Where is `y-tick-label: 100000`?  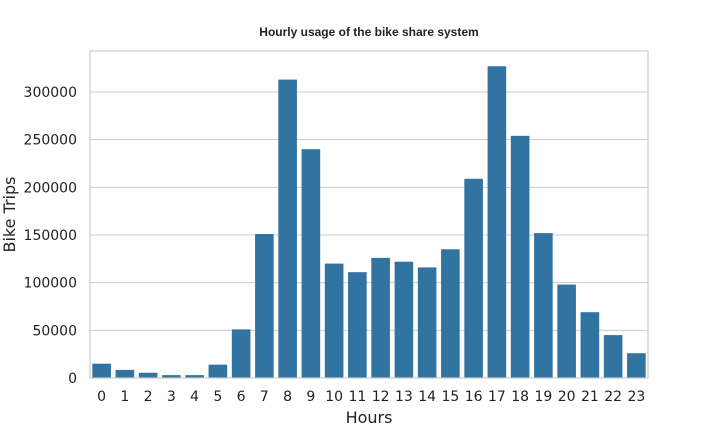 y-tick-label: 100000 is located at coordinates (50, 284).